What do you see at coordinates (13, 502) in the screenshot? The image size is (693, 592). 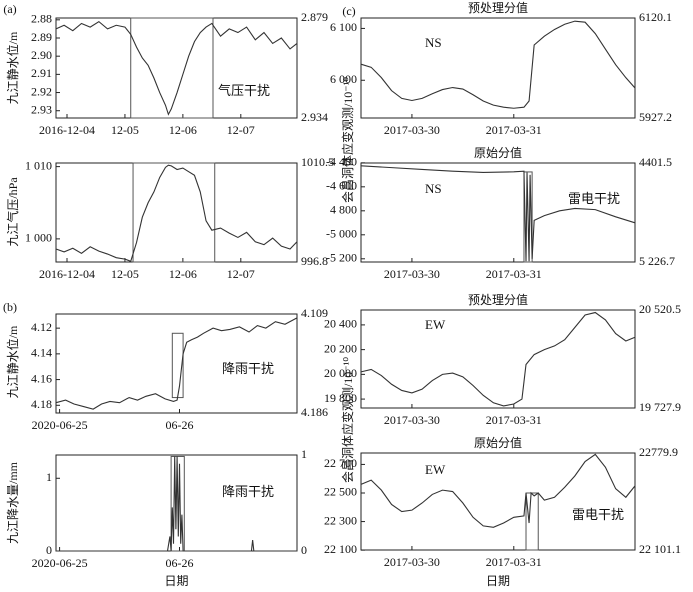 I see `y-axis-label: 九江降水量/mm` at bounding box center [13, 502].